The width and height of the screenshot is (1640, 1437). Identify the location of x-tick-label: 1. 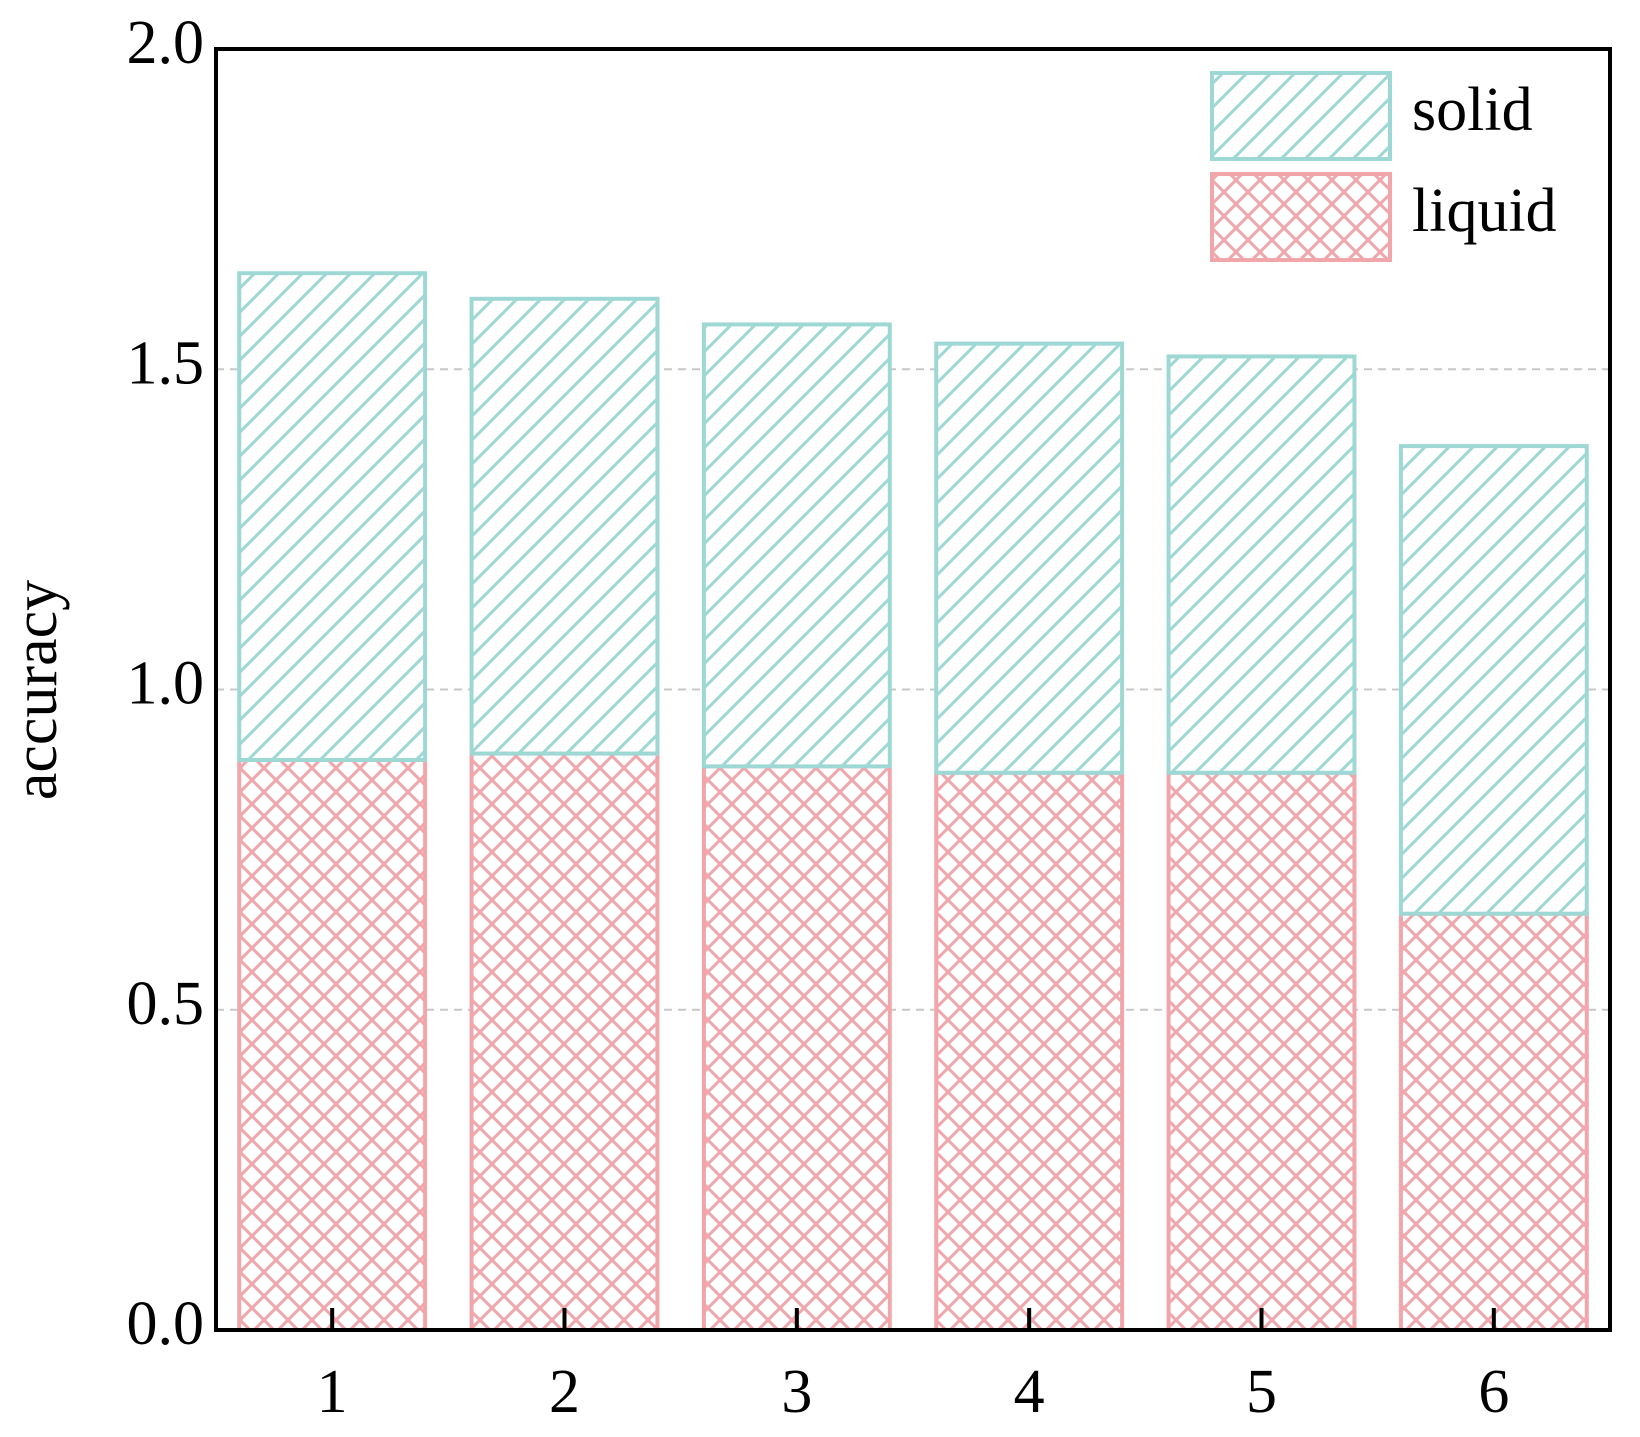
(332, 1392).